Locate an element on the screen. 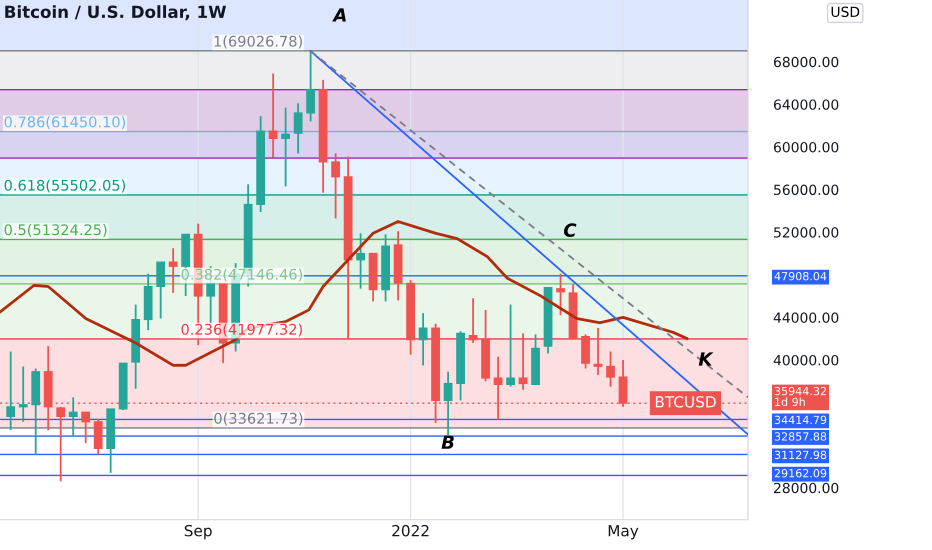 This screenshot has height=550, width=932. y-tick-label: 60000.00 is located at coordinates (806, 147).